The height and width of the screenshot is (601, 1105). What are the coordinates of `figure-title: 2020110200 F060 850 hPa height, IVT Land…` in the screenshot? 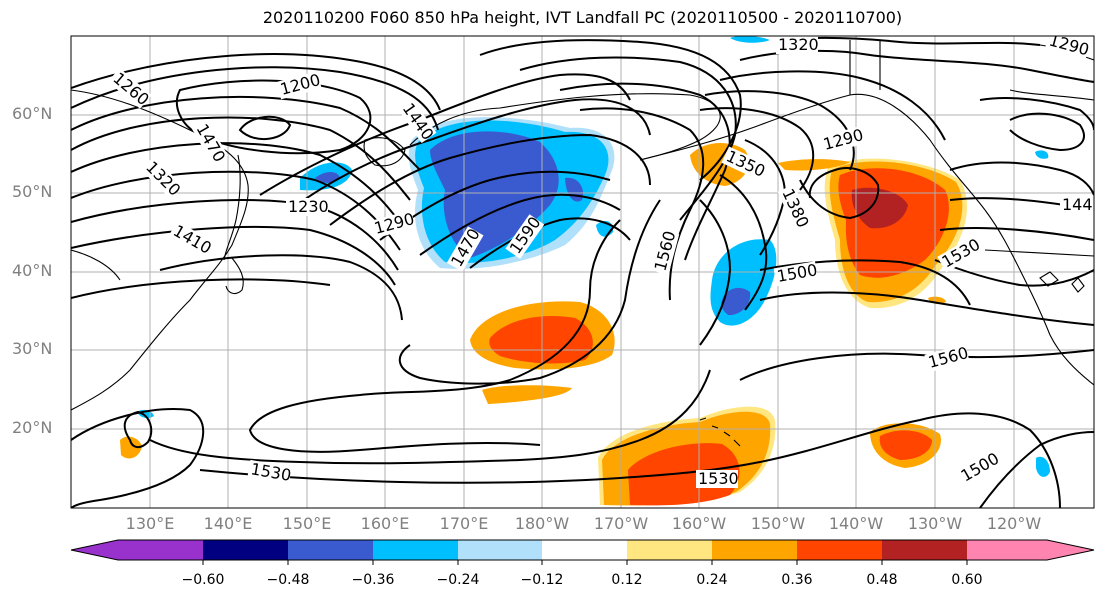 It's located at (582, 17).